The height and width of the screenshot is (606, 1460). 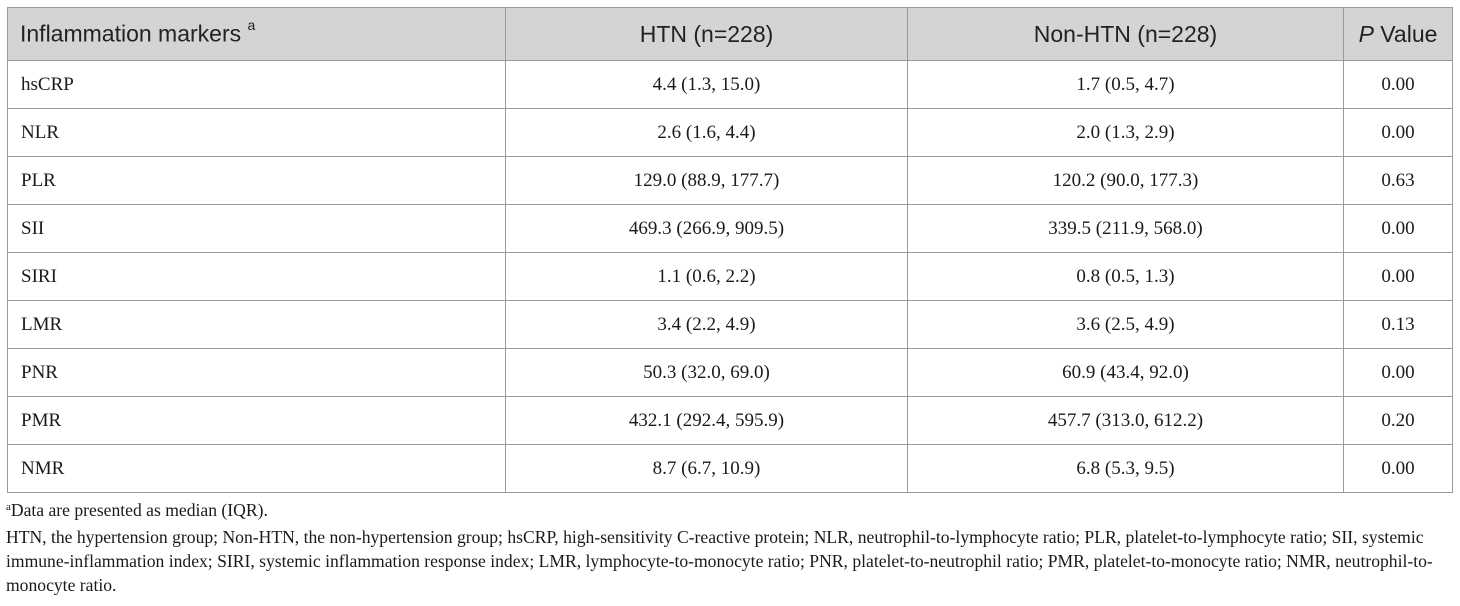 I want to click on header-marker-label: Inflammation markers, so click(x=131, y=33).